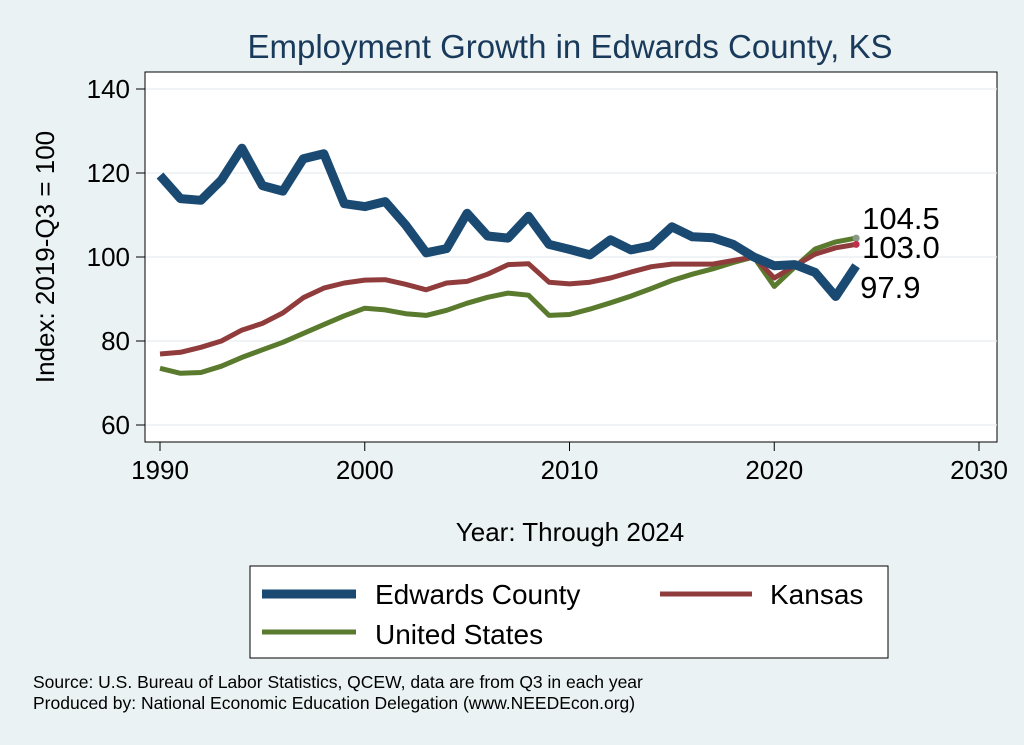 Image resolution: width=1024 pixels, height=745 pixels. Describe the element at coordinates (477, 594) in the screenshot. I see `legend-label-edwards: Edwards County` at that location.